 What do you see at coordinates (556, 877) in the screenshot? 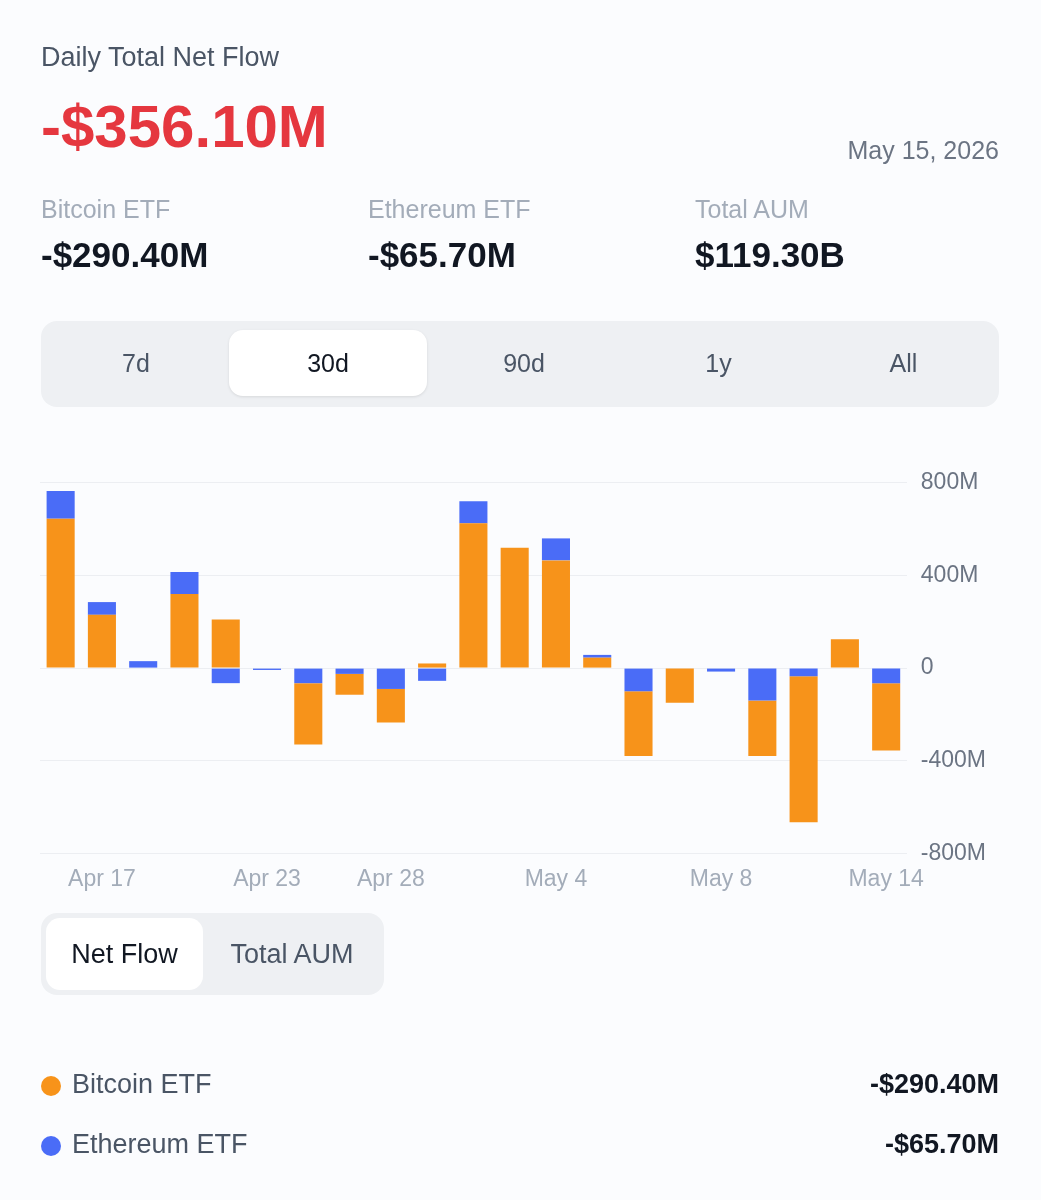
I see `x-tick-label: May 4` at bounding box center [556, 877].